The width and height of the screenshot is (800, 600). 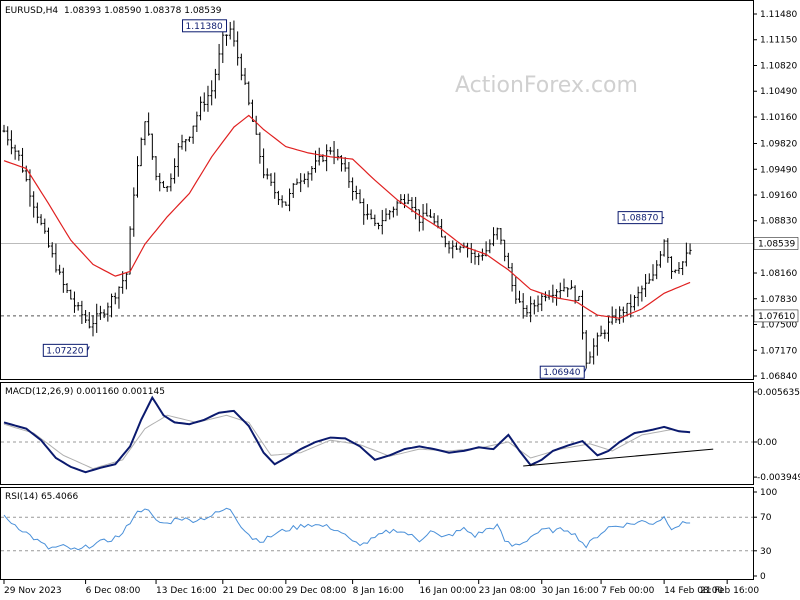 I want to click on x-tick-label: 13 Dec 16:00, so click(x=186, y=591).